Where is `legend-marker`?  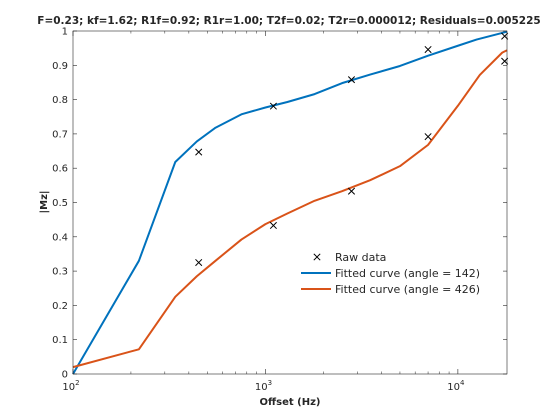
legend-marker is located at coordinates (317, 257).